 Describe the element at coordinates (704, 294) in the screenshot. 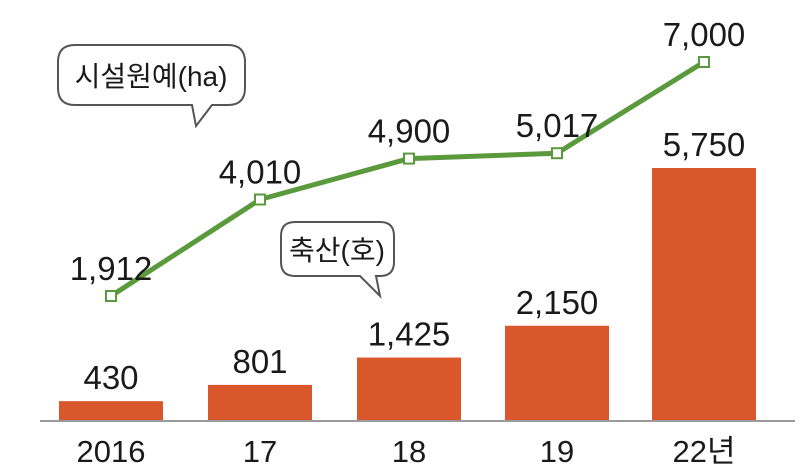

I see `bar-22년` at that location.